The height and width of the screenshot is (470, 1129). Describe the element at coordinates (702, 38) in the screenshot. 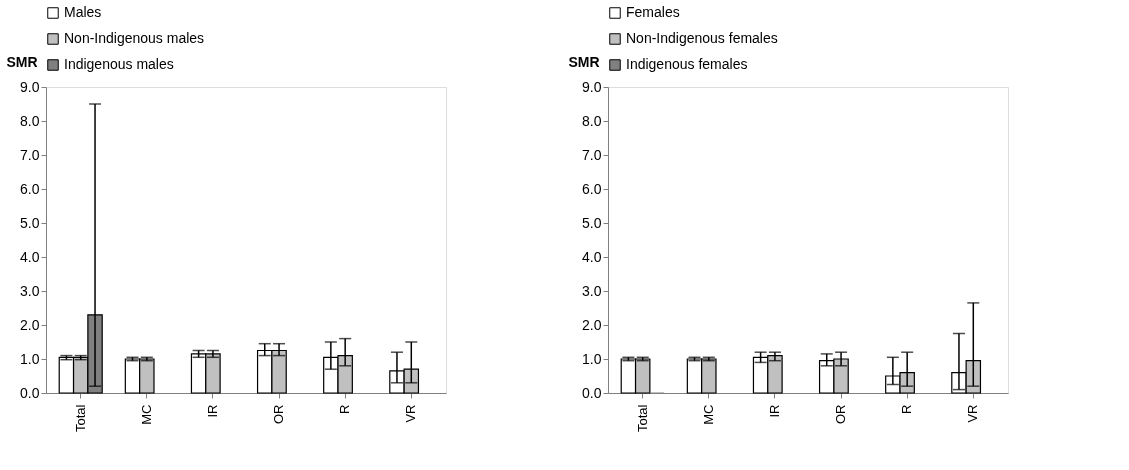

I see `legend-label: Non-Indigenous females` at that location.